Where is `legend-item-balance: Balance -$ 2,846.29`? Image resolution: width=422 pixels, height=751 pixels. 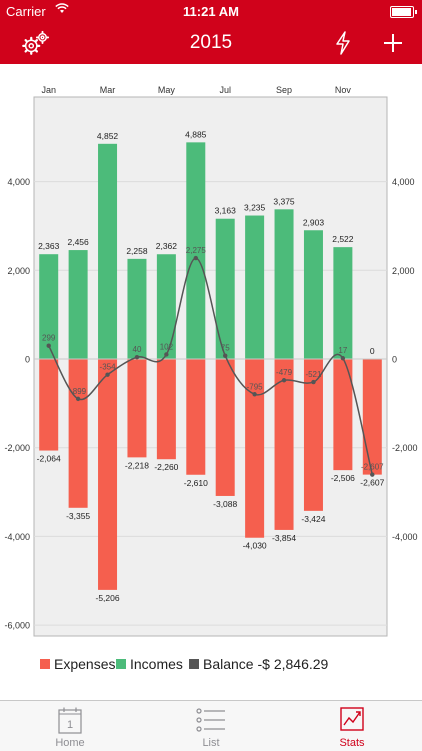 legend-item-balance: Balance -$ 2,846.29 is located at coordinates (258, 664).